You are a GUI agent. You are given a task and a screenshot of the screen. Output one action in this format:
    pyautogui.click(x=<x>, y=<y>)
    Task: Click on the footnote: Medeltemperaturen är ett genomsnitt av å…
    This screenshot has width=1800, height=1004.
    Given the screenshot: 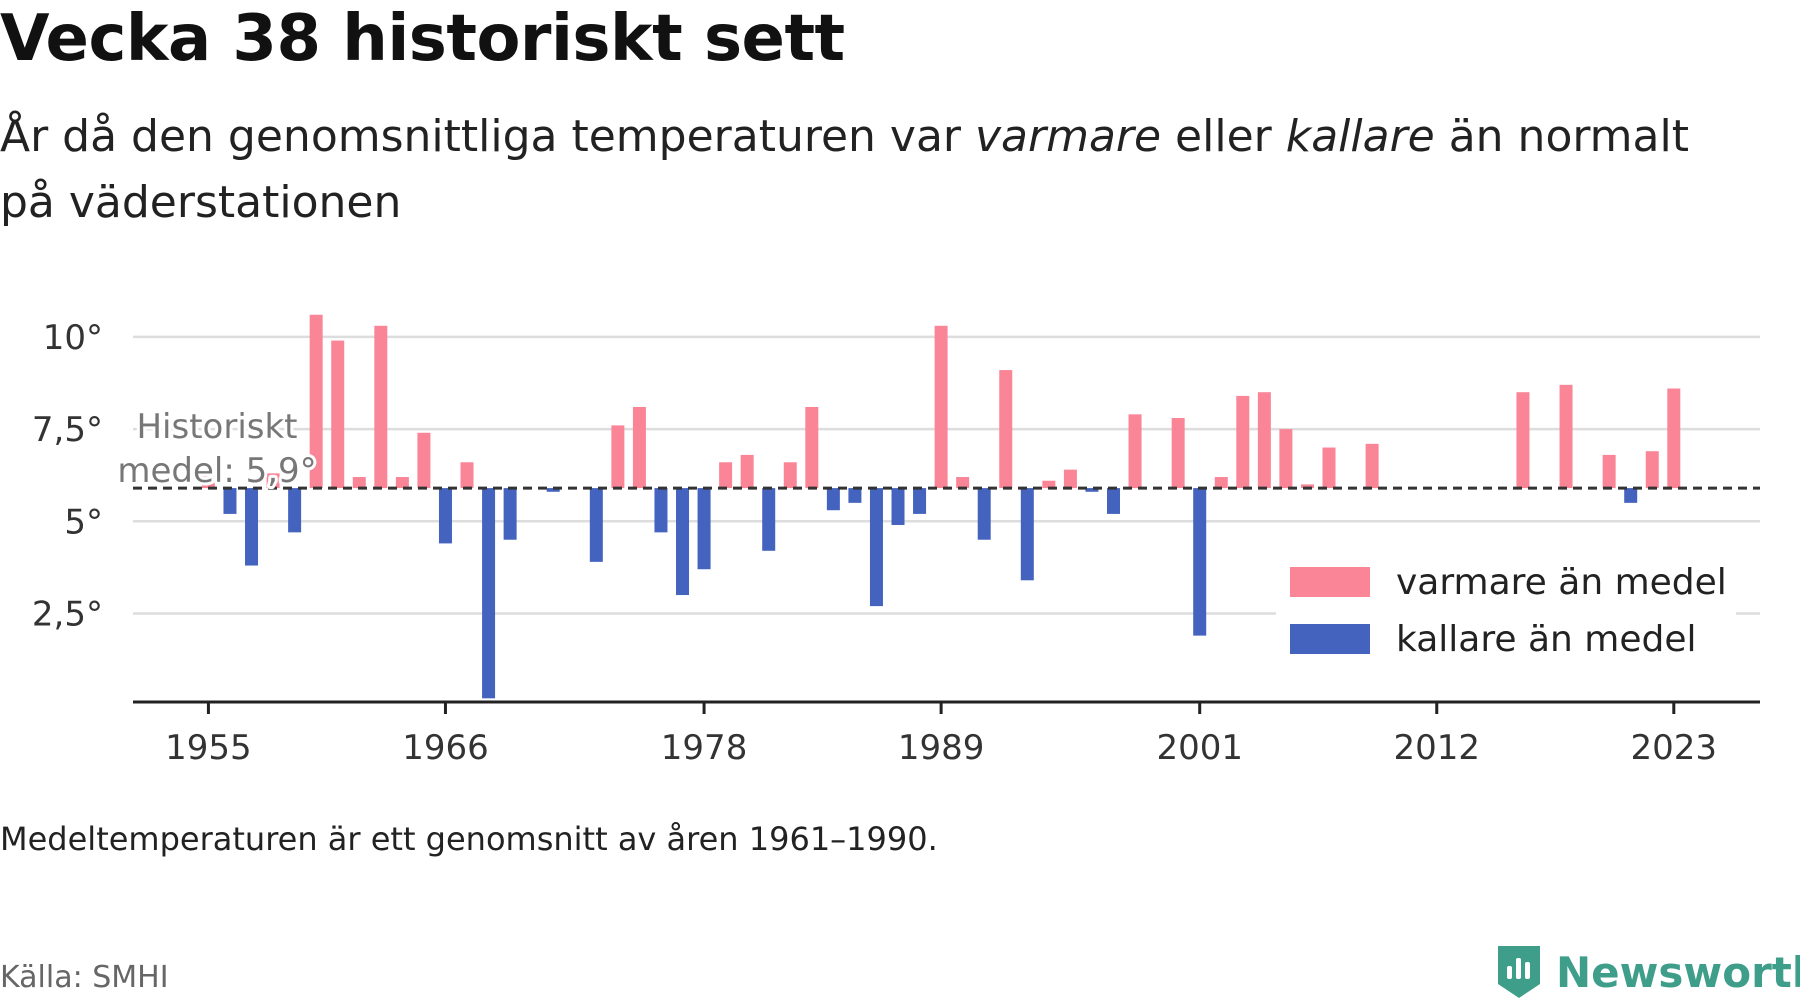 What is the action you would take?
    pyautogui.click(x=469, y=839)
    